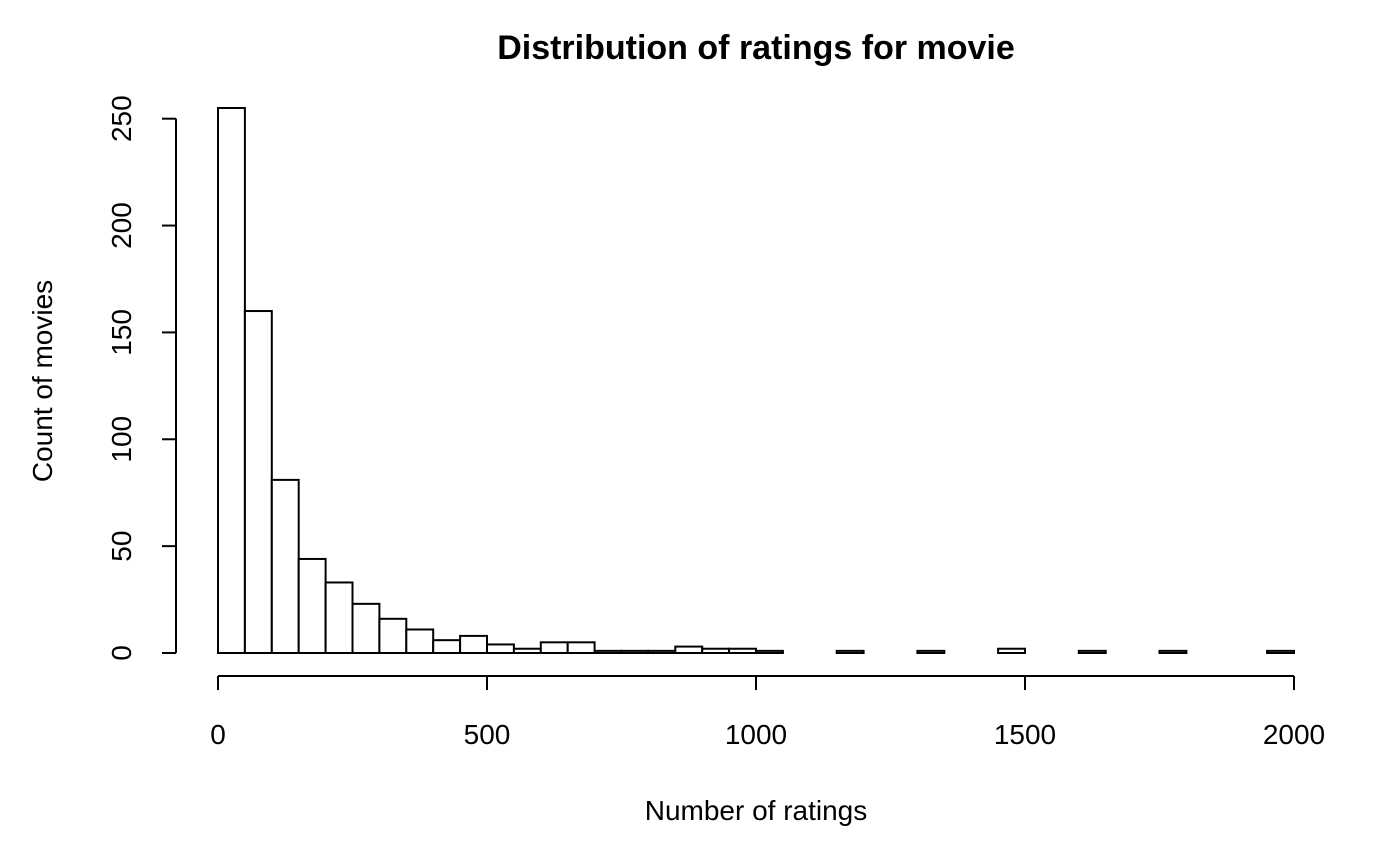 Image resolution: width=1400 pixels, height=844 pixels. What do you see at coordinates (121, 653) in the screenshot?
I see `y-tick-label: 0` at bounding box center [121, 653].